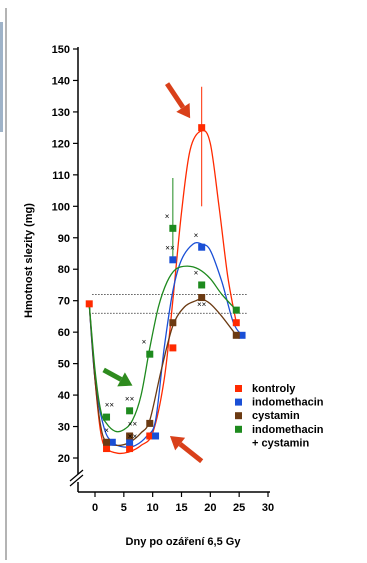 This screenshot has width=367, height=563. What do you see at coordinates (29, 260) in the screenshot?
I see `y-axis-title: Hmotnost slezity (mg)` at bounding box center [29, 260].